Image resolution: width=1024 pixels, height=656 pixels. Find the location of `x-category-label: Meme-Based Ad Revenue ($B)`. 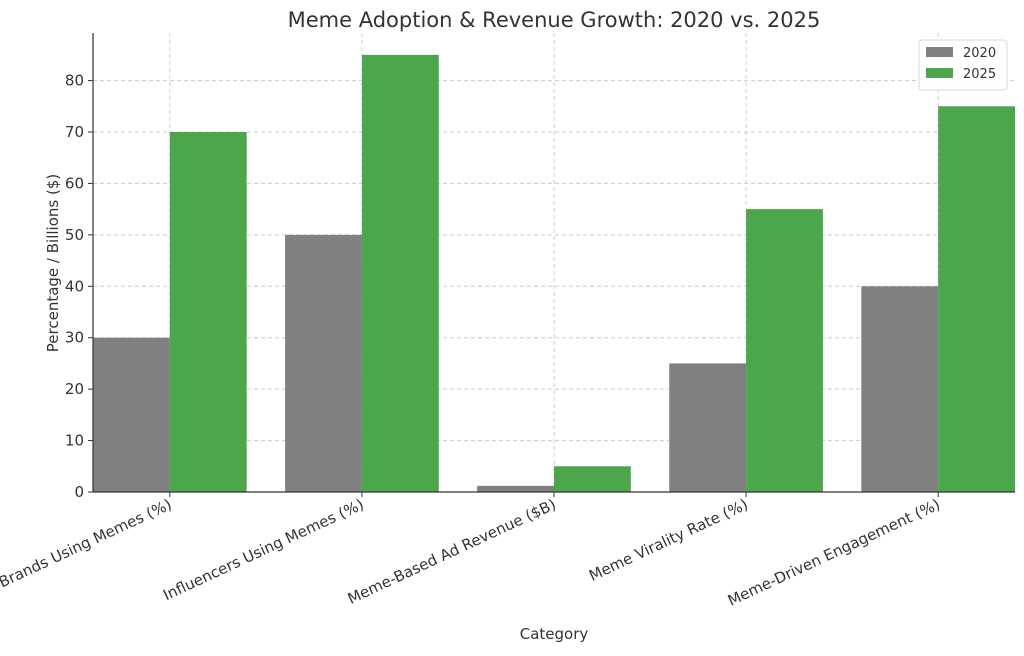

x-category-label: Meme-Based Ad Revenue ($B) is located at coordinates (452, 551).